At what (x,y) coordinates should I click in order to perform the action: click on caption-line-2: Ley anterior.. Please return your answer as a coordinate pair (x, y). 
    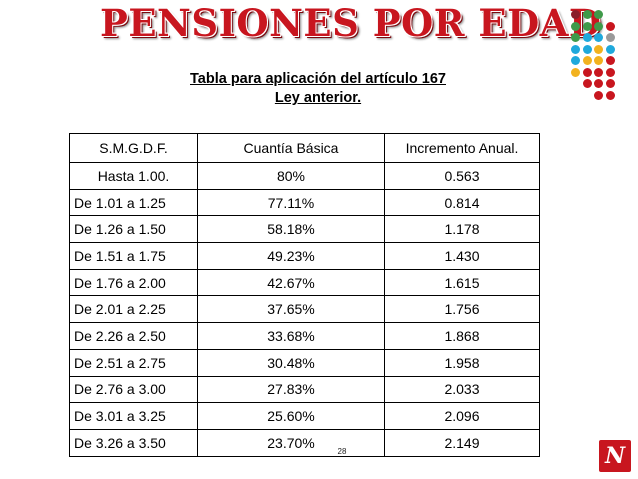
    Looking at the image, I should click on (318, 98).